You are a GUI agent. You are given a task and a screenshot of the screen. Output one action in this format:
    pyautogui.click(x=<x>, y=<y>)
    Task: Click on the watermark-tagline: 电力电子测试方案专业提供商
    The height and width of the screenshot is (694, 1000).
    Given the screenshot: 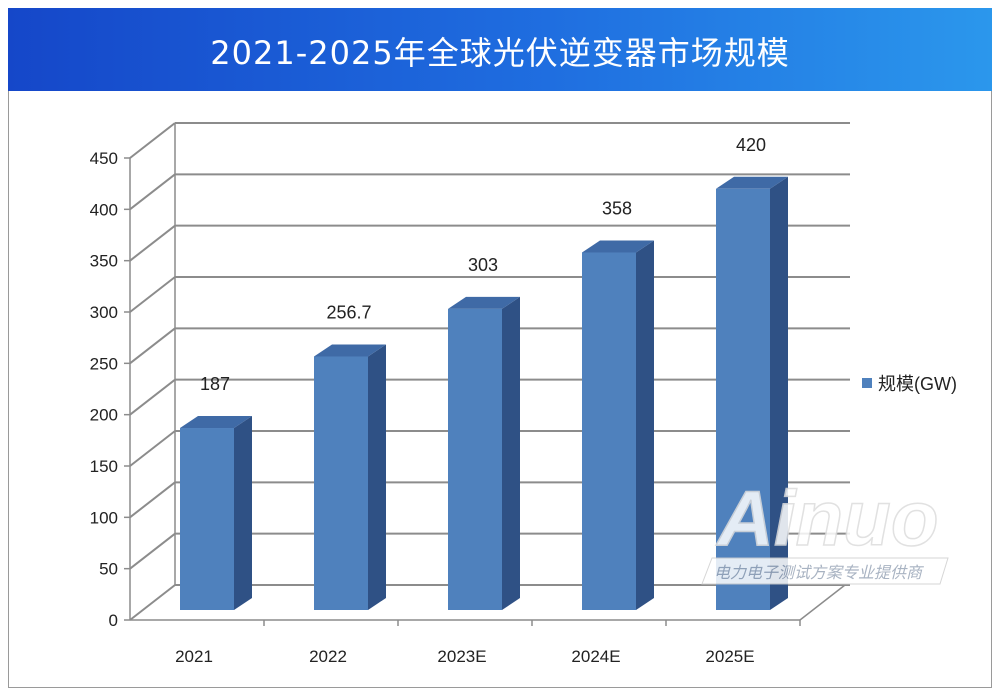 What is the action you would take?
    pyautogui.click(x=819, y=573)
    